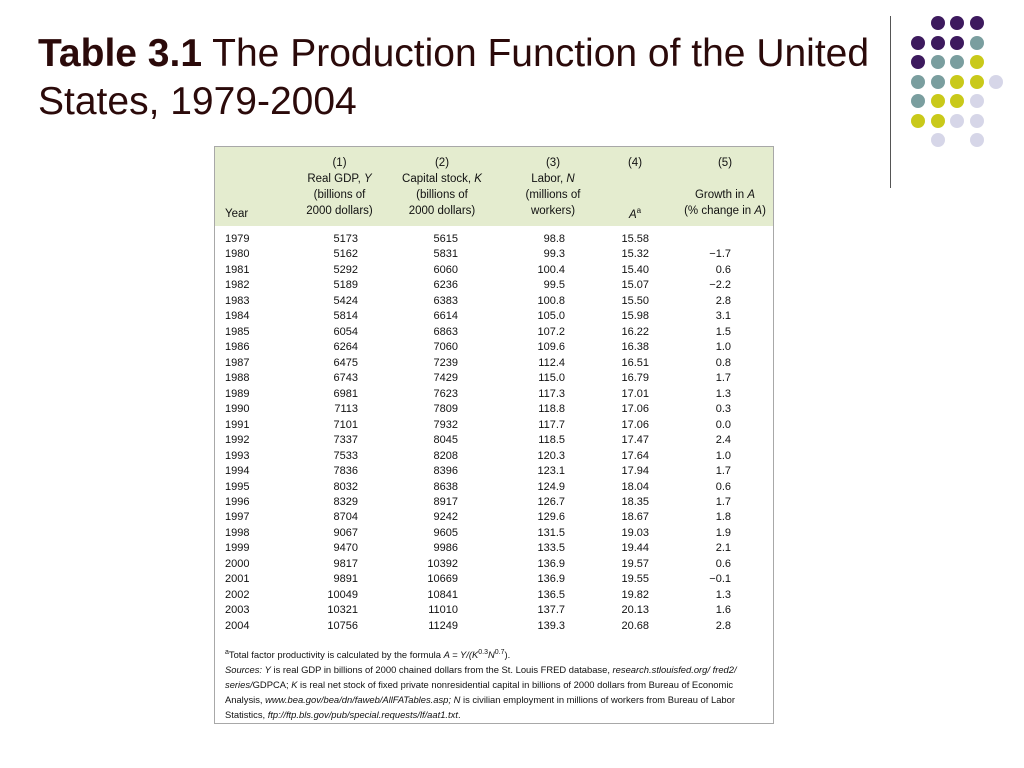 This screenshot has height=768, width=1024. Describe the element at coordinates (553, 195) in the screenshot. I see `header-labor-line2: (millions of` at that location.